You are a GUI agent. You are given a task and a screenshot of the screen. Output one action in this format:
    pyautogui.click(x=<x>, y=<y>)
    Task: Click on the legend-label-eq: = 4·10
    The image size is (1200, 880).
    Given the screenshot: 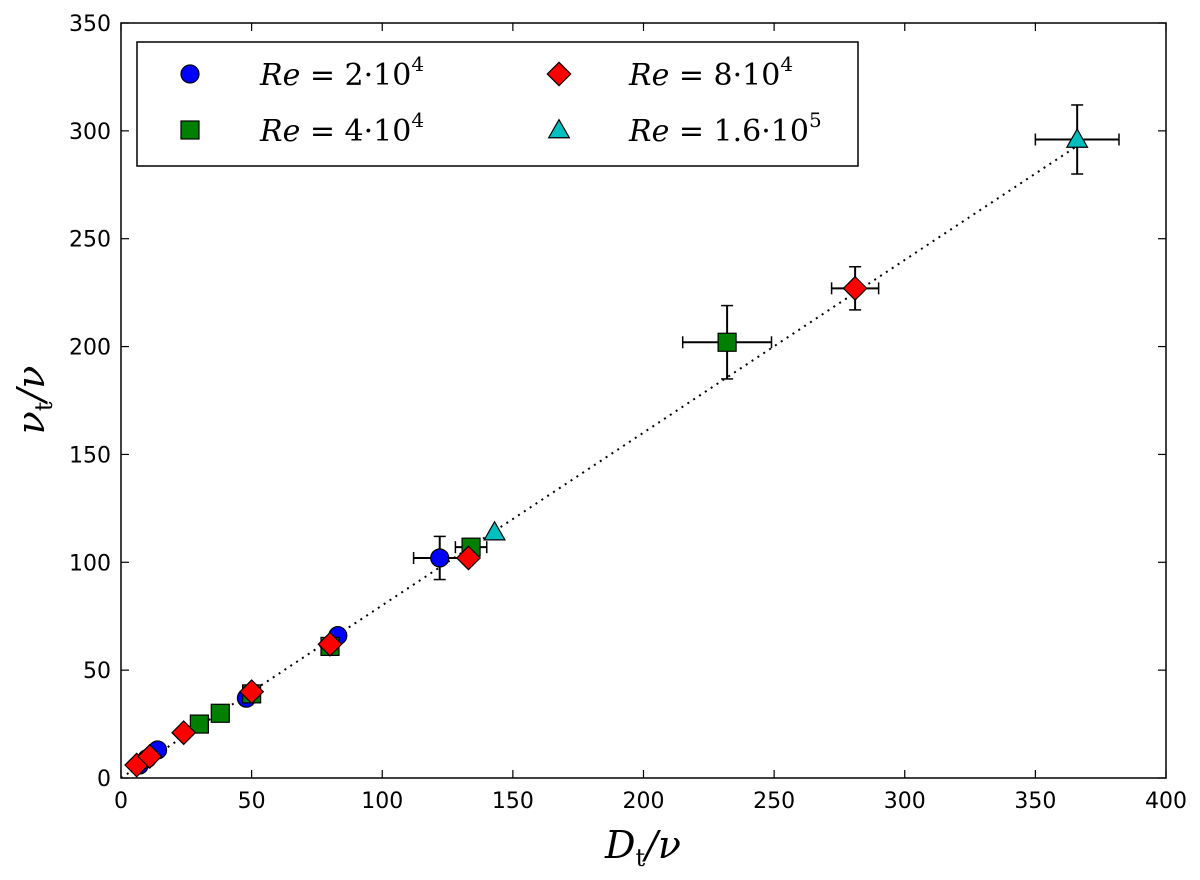 What is the action you would take?
    pyautogui.click(x=355, y=131)
    